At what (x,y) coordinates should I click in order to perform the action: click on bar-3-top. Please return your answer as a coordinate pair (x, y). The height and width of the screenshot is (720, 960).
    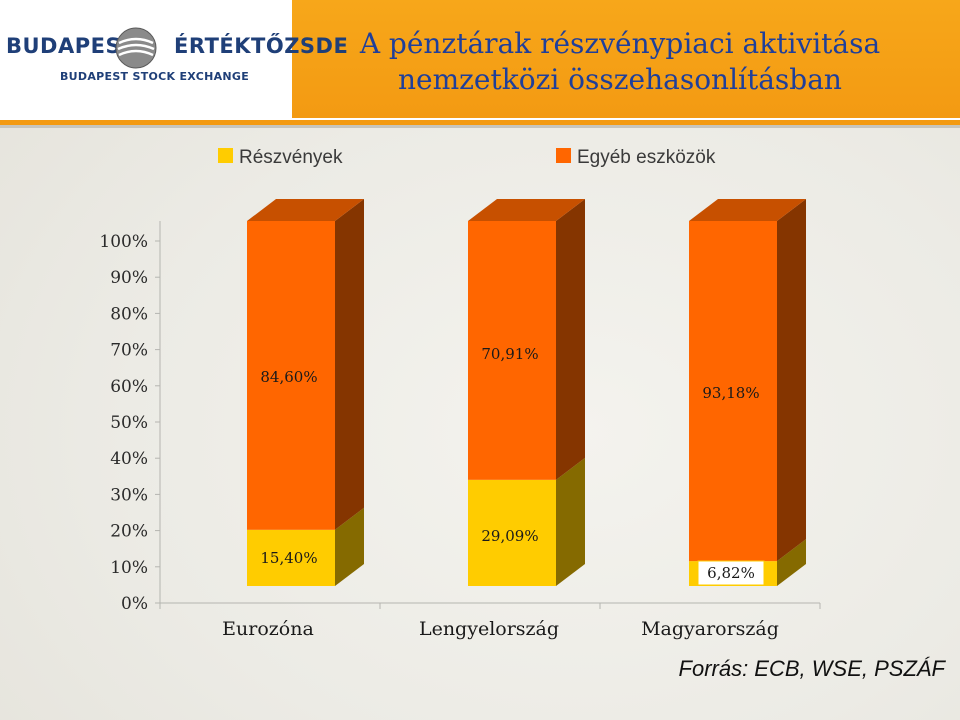
    Looking at the image, I should click on (747, 210).